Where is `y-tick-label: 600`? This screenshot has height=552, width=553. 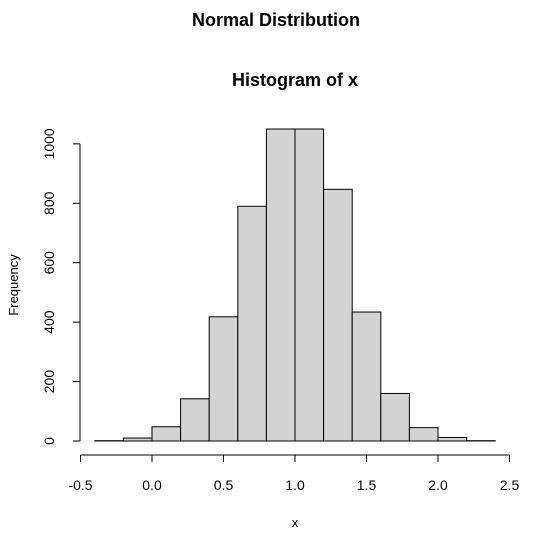
y-tick-label: 600 is located at coordinates (49, 263).